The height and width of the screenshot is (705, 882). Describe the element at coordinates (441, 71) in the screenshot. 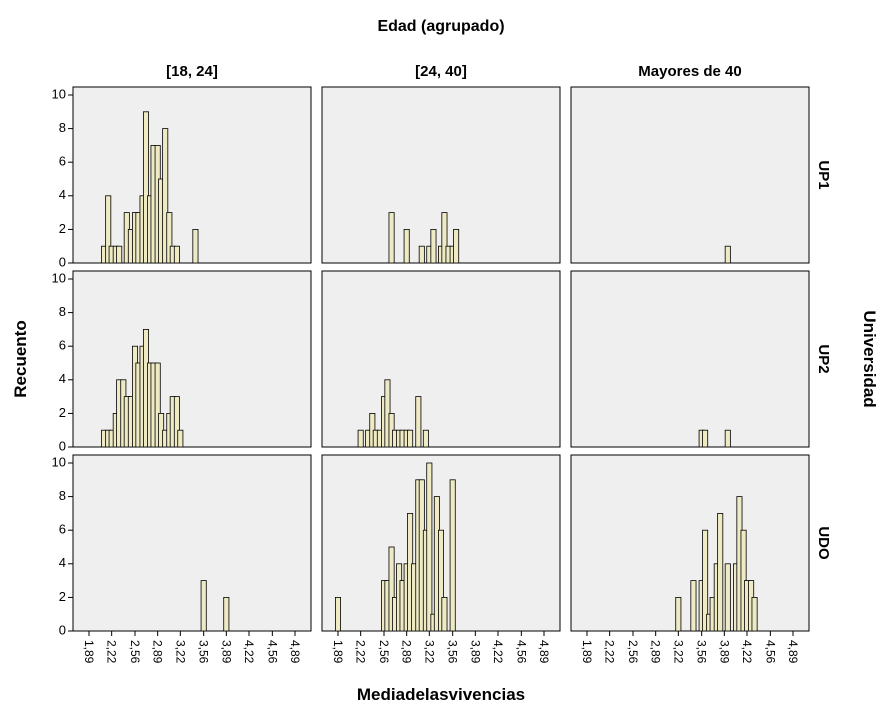

I see `column-header-24-40: [24, 40]` at that location.